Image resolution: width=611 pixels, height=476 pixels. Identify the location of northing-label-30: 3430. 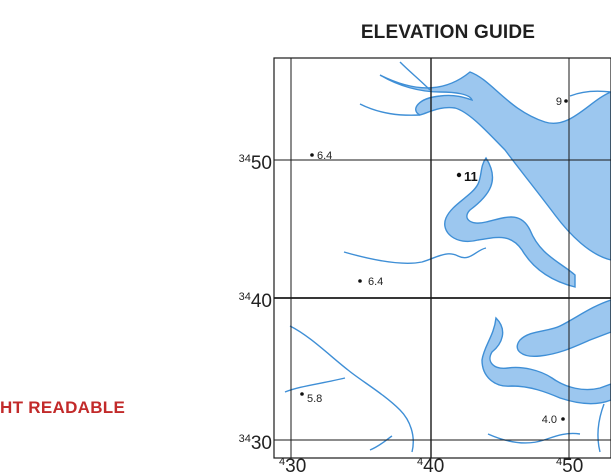
(255, 443).